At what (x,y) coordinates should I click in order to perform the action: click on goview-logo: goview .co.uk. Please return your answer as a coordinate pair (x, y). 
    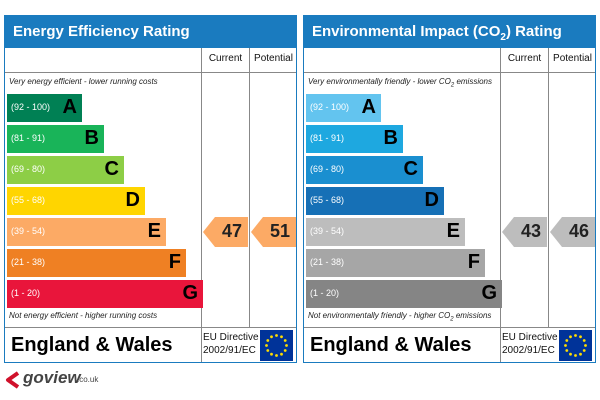
    Looking at the image, I should click on (60, 379).